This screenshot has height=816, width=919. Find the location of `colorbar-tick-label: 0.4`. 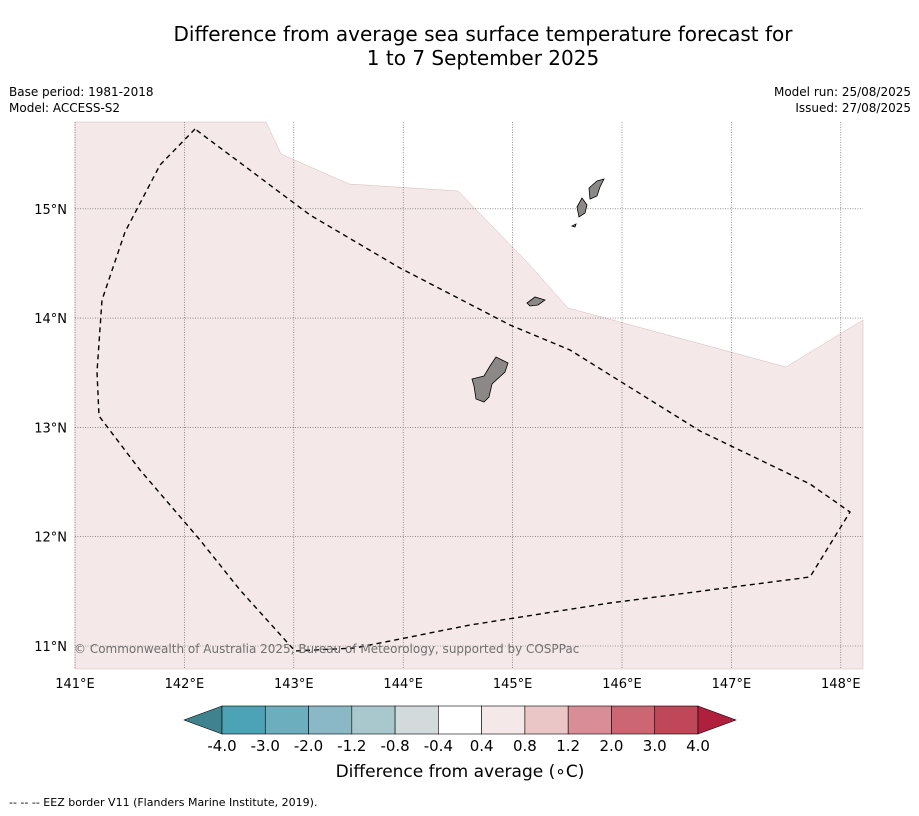

colorbar-tick-label: 0.4 is located at coordinates (482, 746).